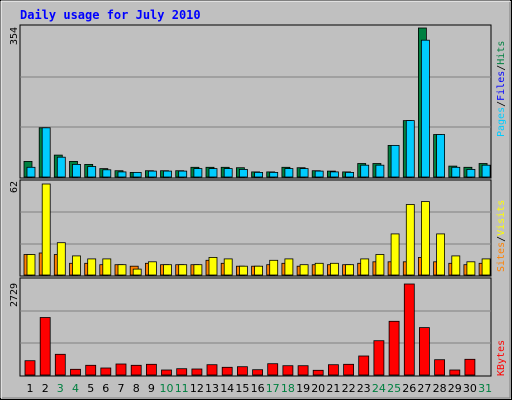 Image resolution: width=512 pixels, height=400 pixels. I want to click on day-label-4: 4, so click(75, 388).